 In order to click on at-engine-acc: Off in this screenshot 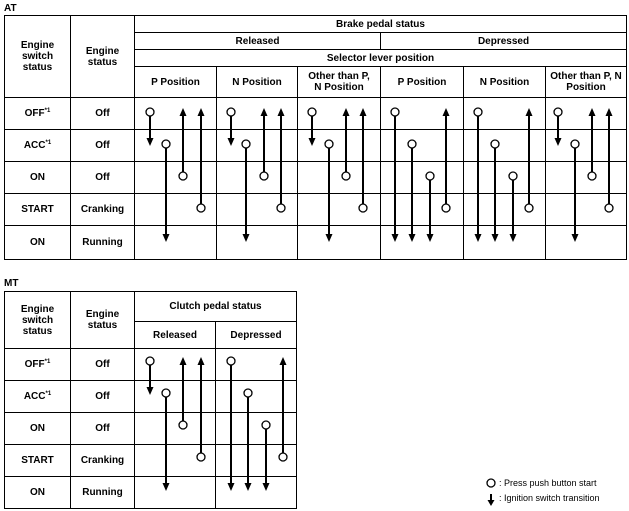, I will do `click(102, 145)`.